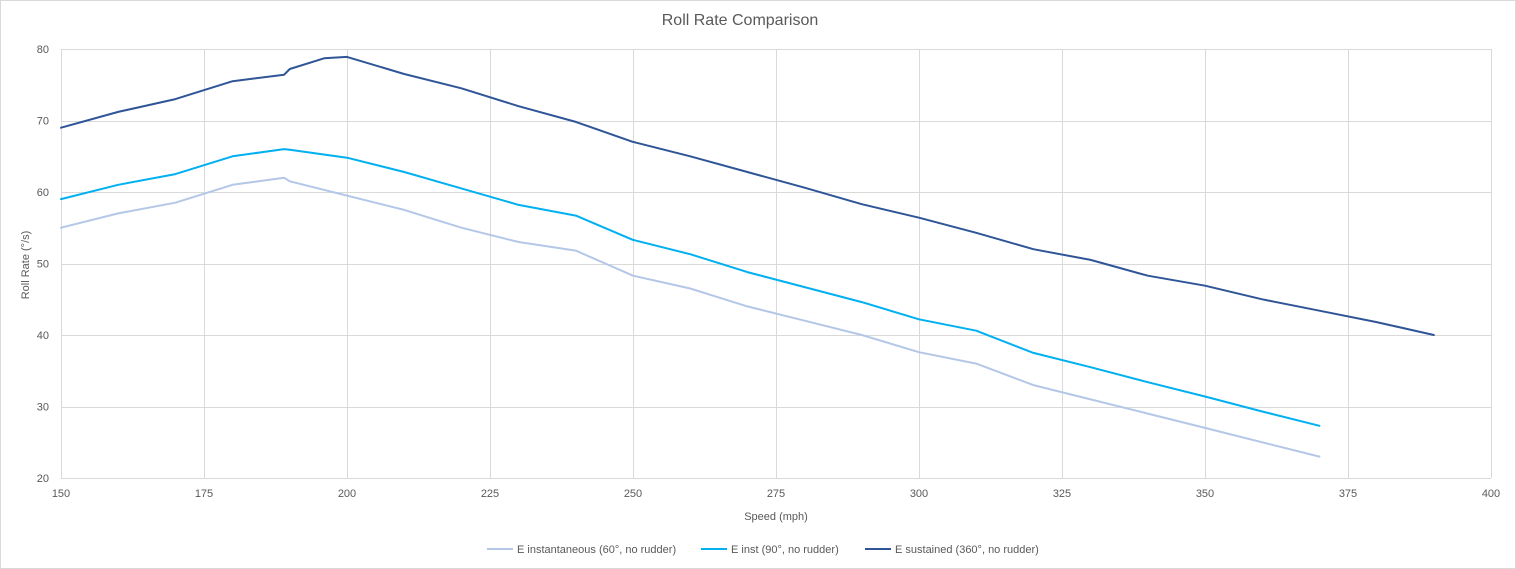  I want to click on legend-item-3: E sustained (360°, no rudder), so click(952, 550).